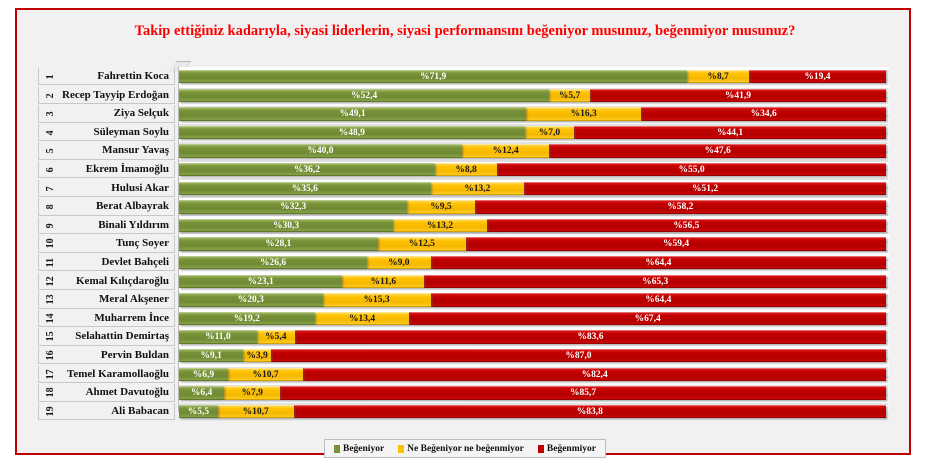 This screenshot has width=928, height=469. I want to click on table-row: 5 Mansur Yavaş %40,0 %12,4 %47,6, so click(465, 151).